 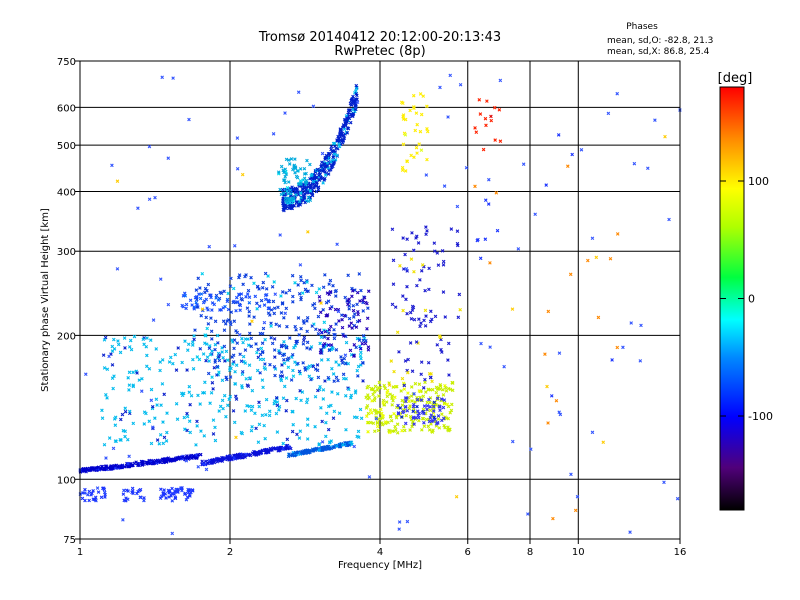 I want to click on colorbar-tick-label: -100, so click(x=760, y=416).